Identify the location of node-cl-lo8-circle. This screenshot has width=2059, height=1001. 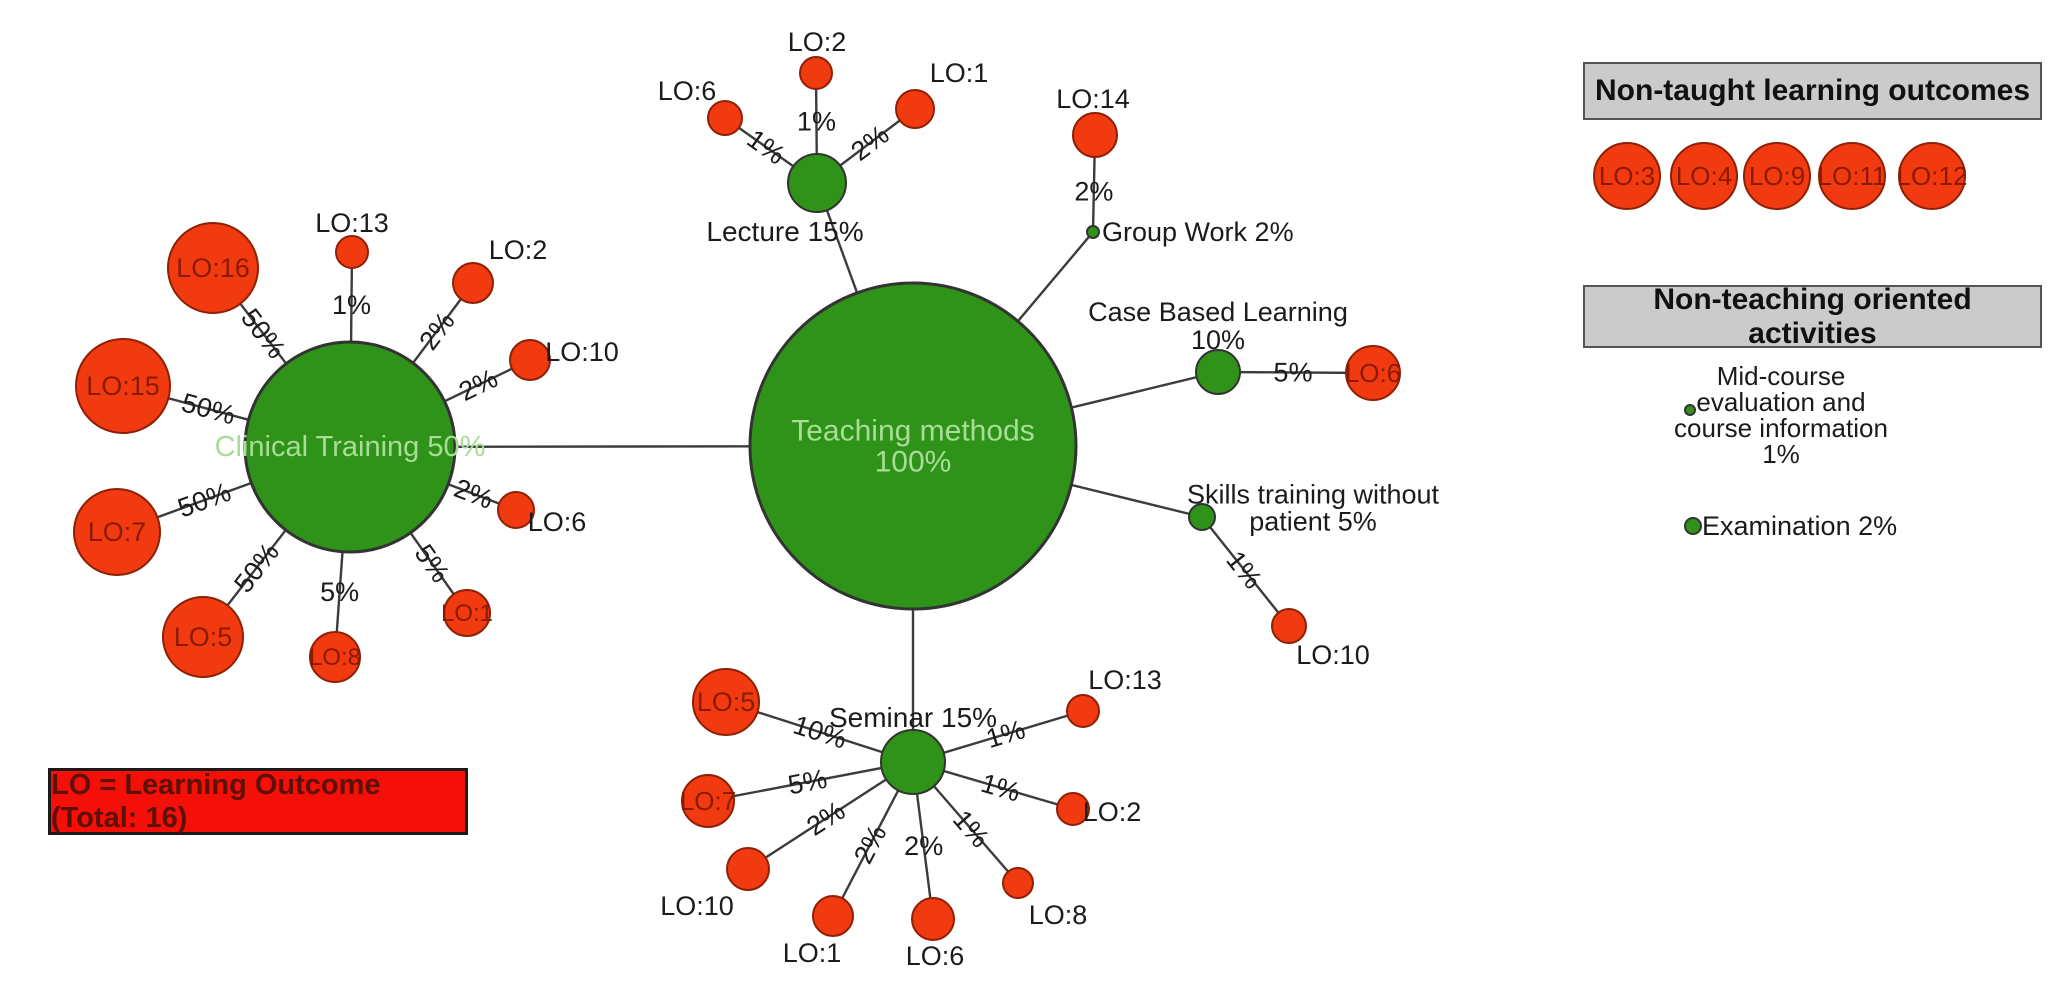
(335, 657).